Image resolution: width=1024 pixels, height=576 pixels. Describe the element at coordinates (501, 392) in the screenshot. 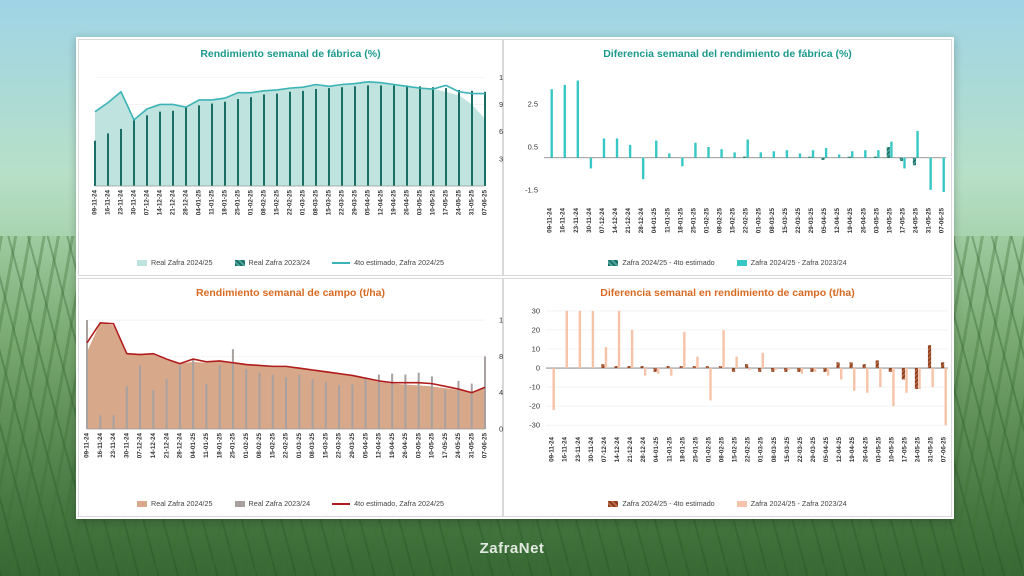

I see `y-tick-label: 40` at that location.